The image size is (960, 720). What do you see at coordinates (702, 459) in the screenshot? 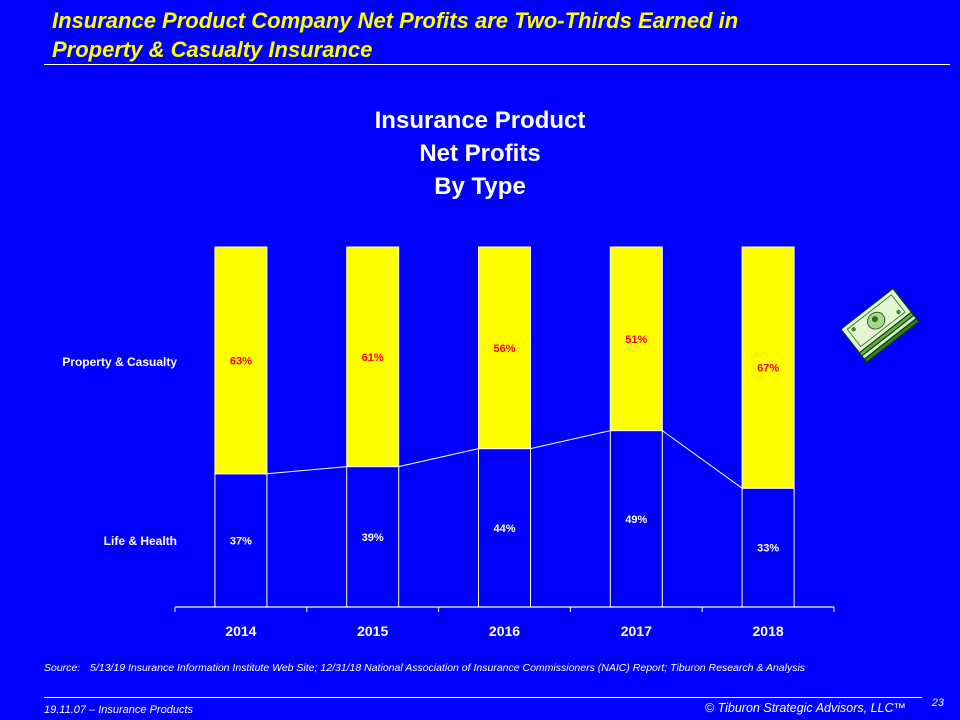
I see `series-line-2017-2018` at bounding box center [702, 459].